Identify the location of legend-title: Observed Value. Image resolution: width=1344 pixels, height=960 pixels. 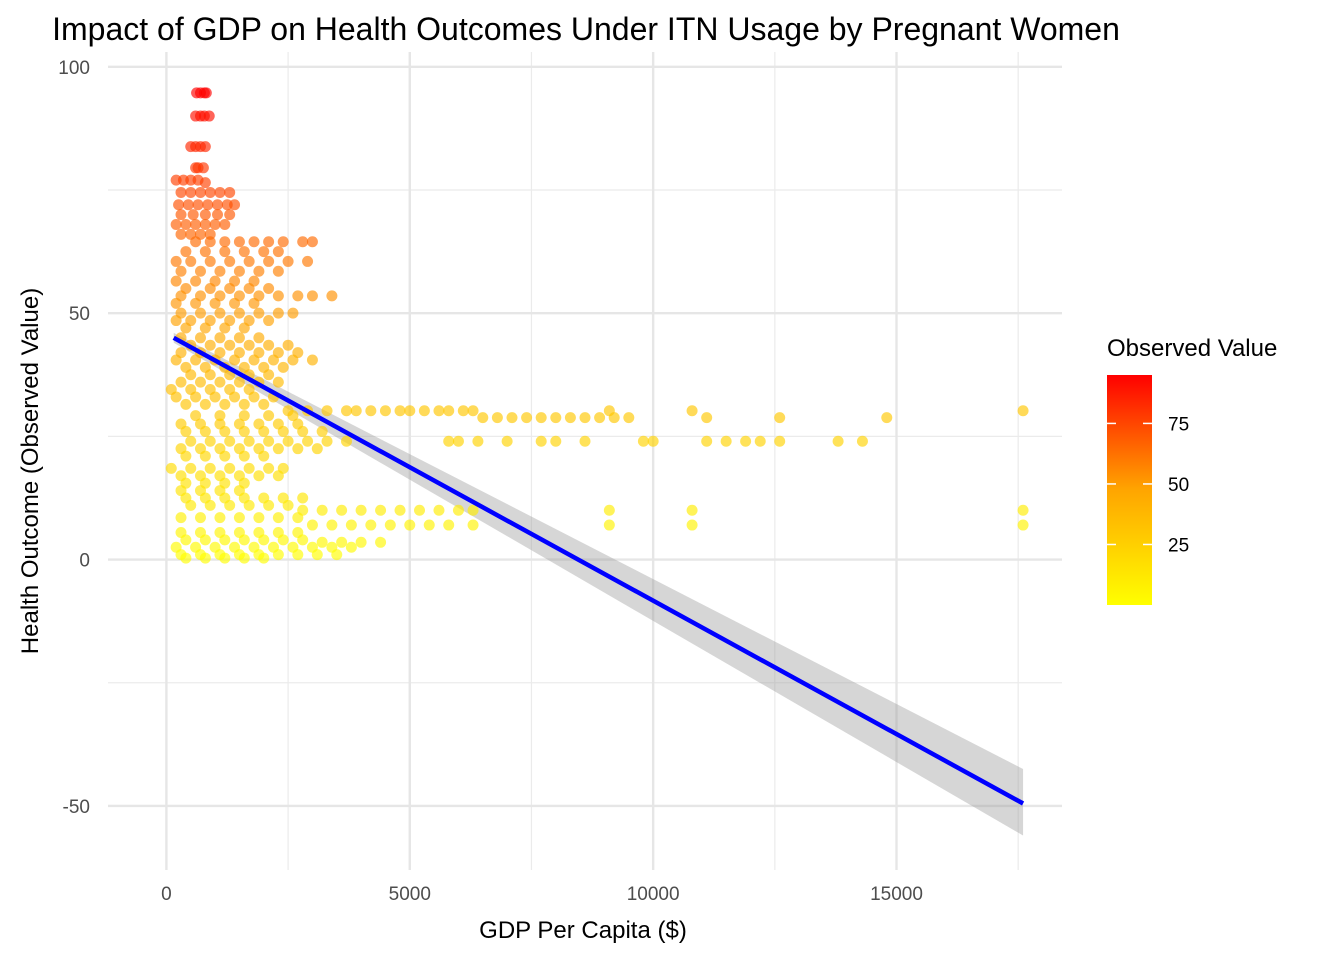
(1192, 348).